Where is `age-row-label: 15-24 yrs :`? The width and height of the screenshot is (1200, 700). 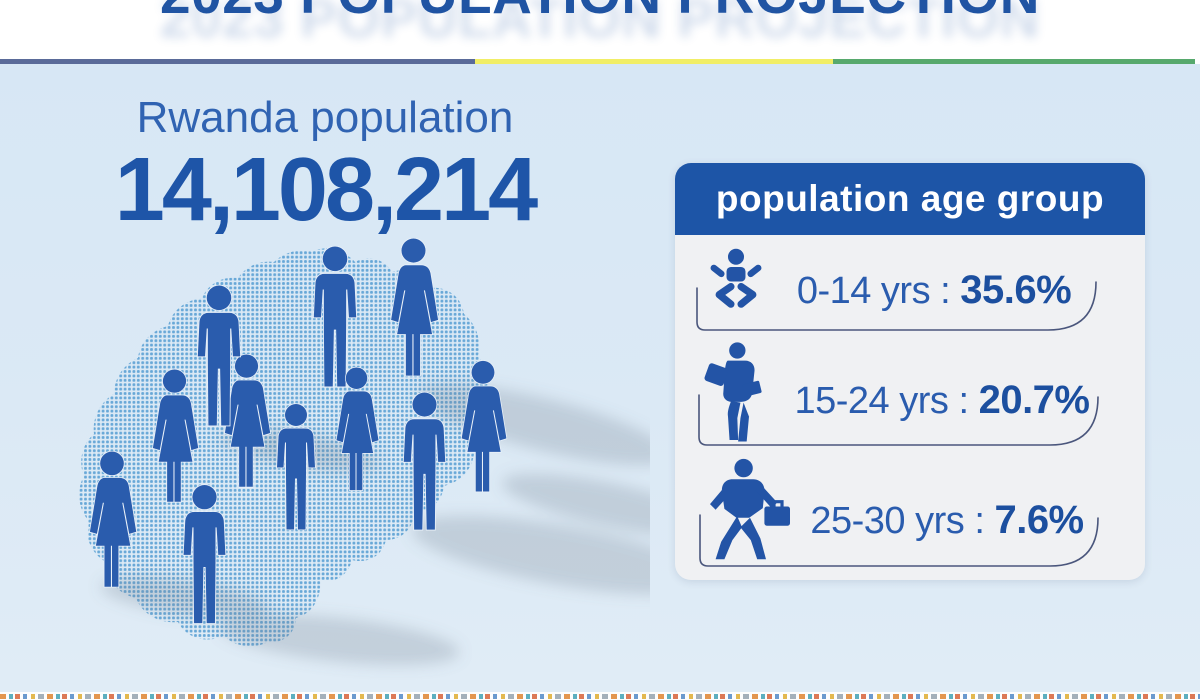 age-row-label: 15-24 yrs : is located at coordinates (886, 401).